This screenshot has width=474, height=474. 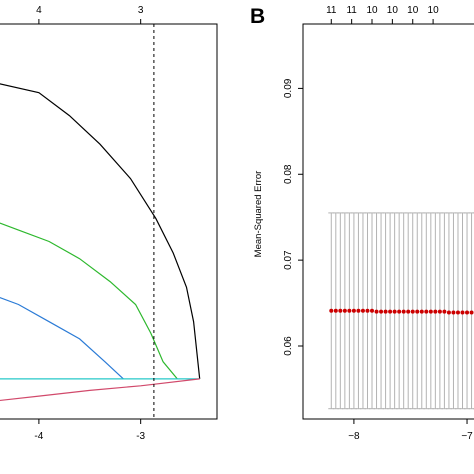 I want to click on panel-a-x-tick-label-2: -3, so click(x=140, y=436).